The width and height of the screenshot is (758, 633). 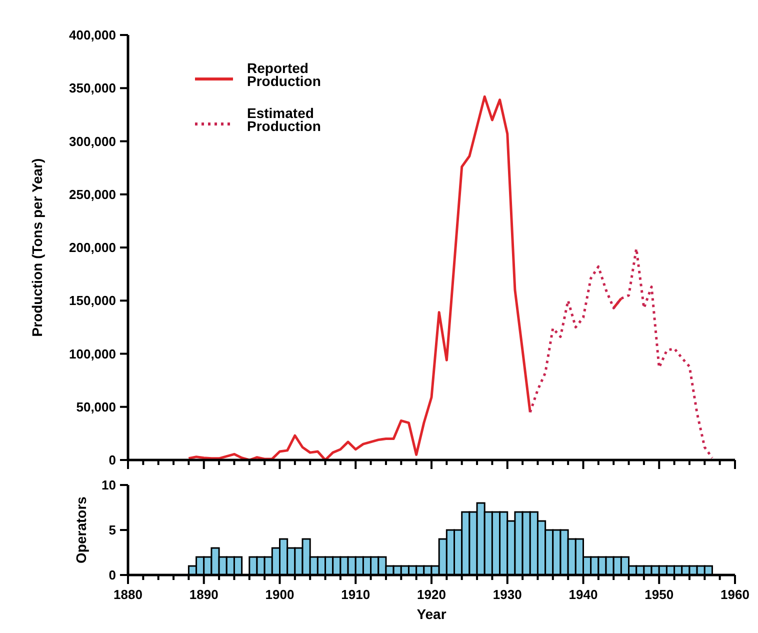 I want to click on x-tick-label: 1950, so click(x=659, y=594).